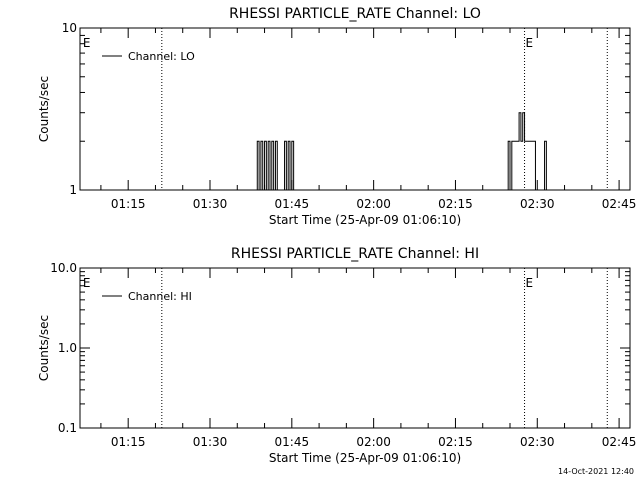 This screenshot has width=640, height=480. I want to click on chart-2-x-tick-label: 01:45, so click(292, 442).